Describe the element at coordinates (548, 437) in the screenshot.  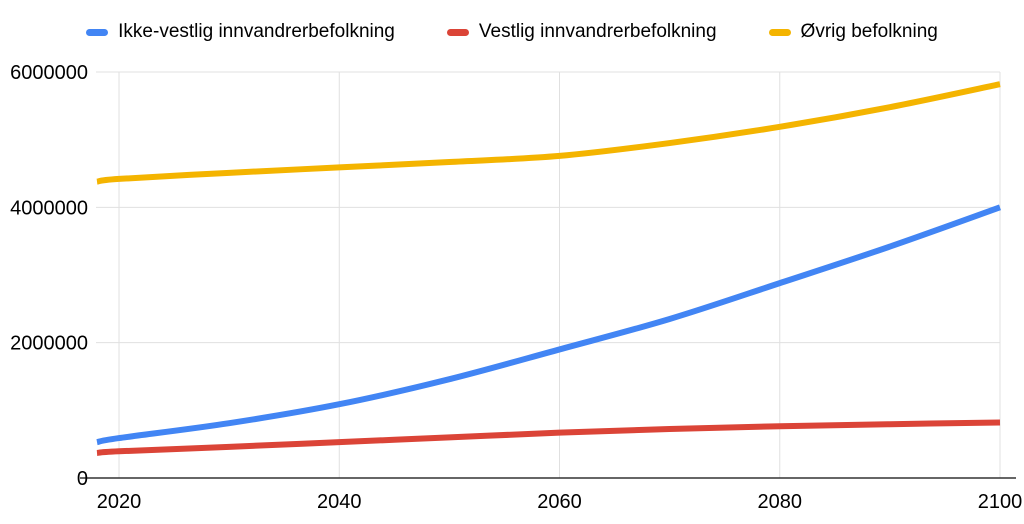
I see `series-line` at that location.